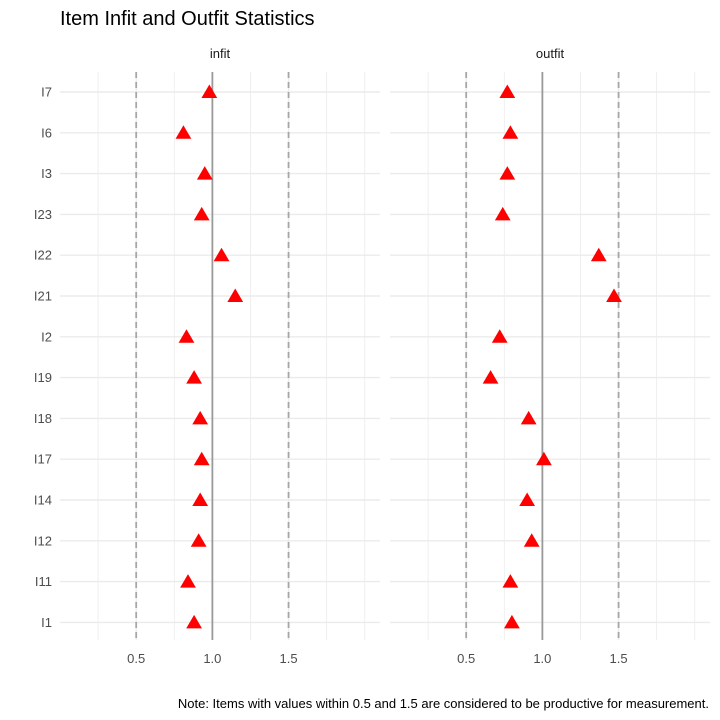 Image resolution: width=720 pixels, height=720 pixels. Describe the element at coordinates (43, 418) in the screenshot. I see `y-tick-label: I18` at that location.